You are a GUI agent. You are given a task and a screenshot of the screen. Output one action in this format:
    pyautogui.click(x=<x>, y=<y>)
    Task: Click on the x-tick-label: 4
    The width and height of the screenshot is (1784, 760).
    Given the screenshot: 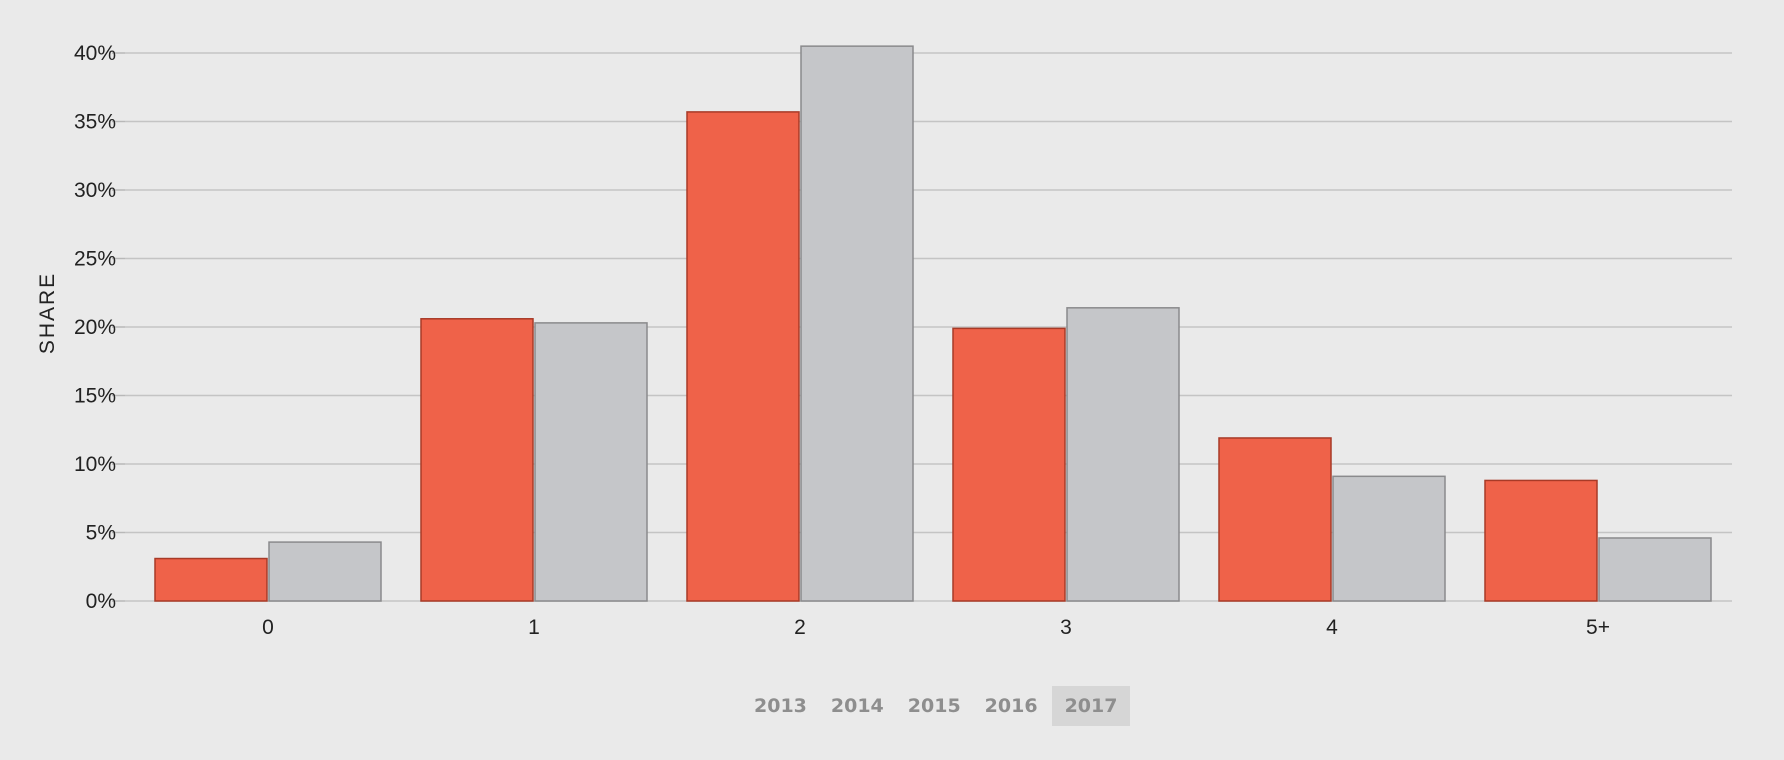 What is the action you would take?
    pyautogui.click(x=1332, y=627)
    